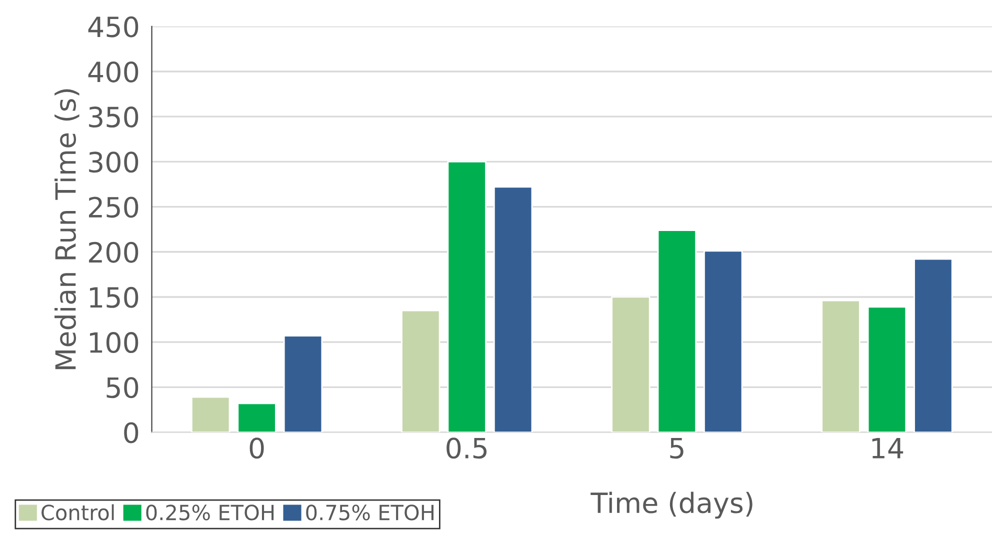 This screenshot has height=539, width=992. I want to click on y-tick-label: 50, so click(122, 387).